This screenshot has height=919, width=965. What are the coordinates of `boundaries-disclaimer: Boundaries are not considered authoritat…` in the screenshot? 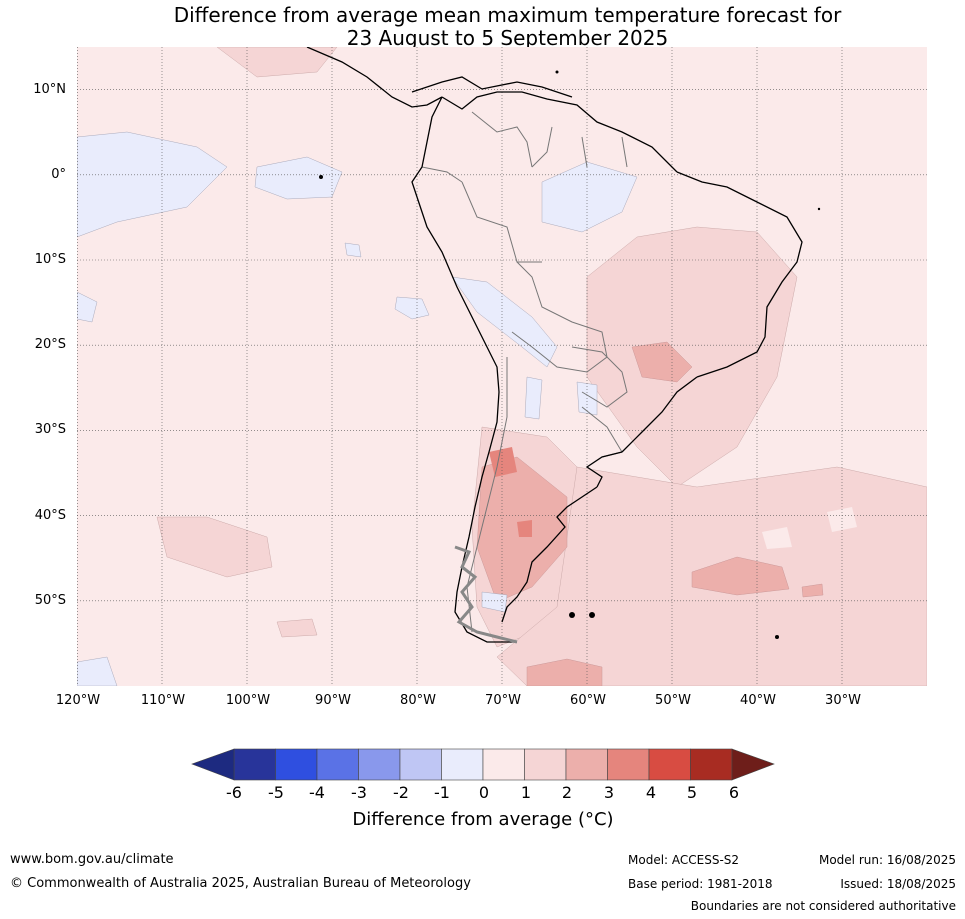 It's located at (823, 906).